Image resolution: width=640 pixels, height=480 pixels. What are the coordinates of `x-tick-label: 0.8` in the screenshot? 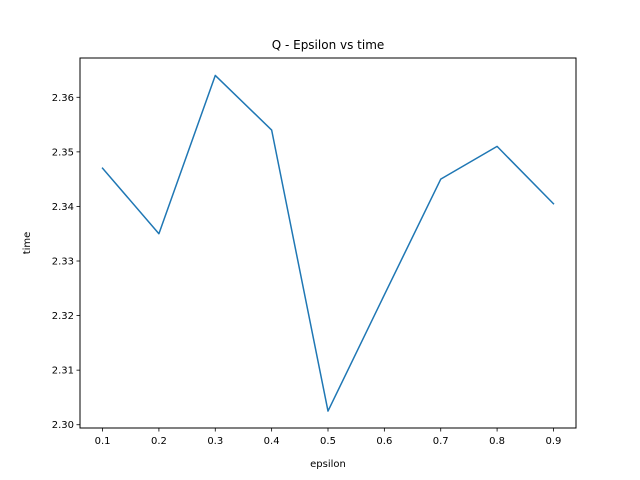 It's located at (497, 441).